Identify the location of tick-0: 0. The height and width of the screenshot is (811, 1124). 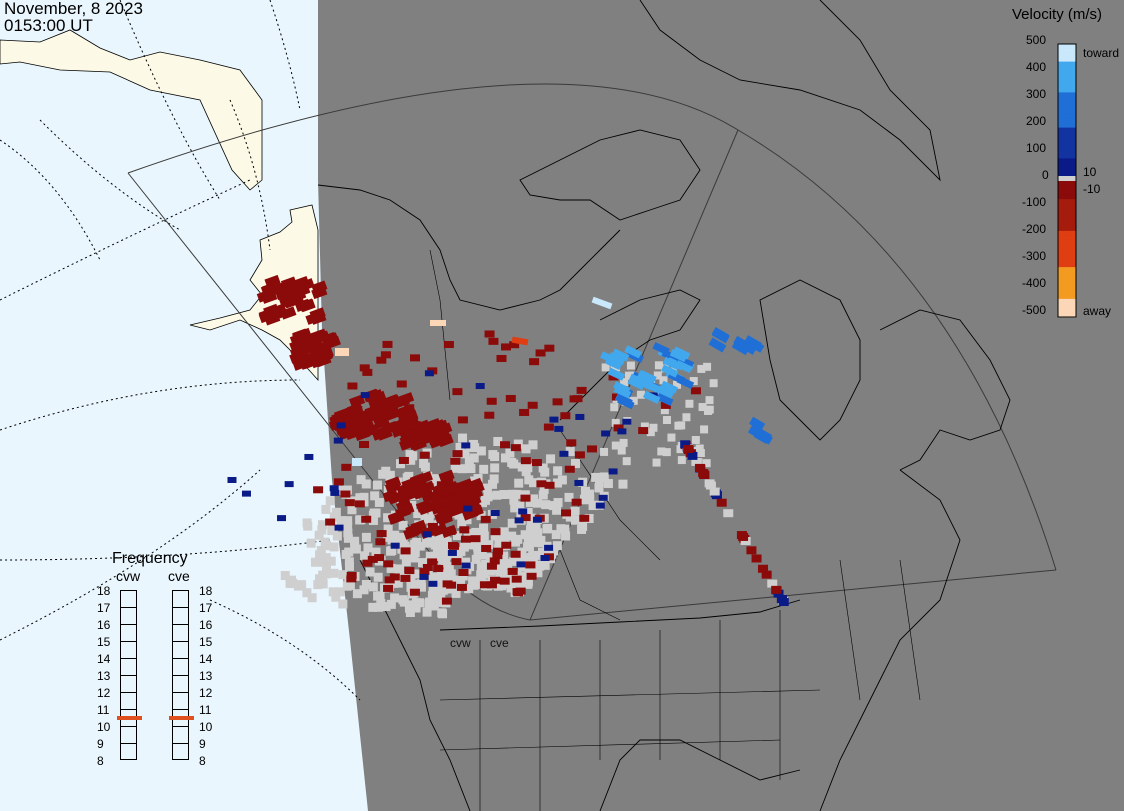
(1045, 175).